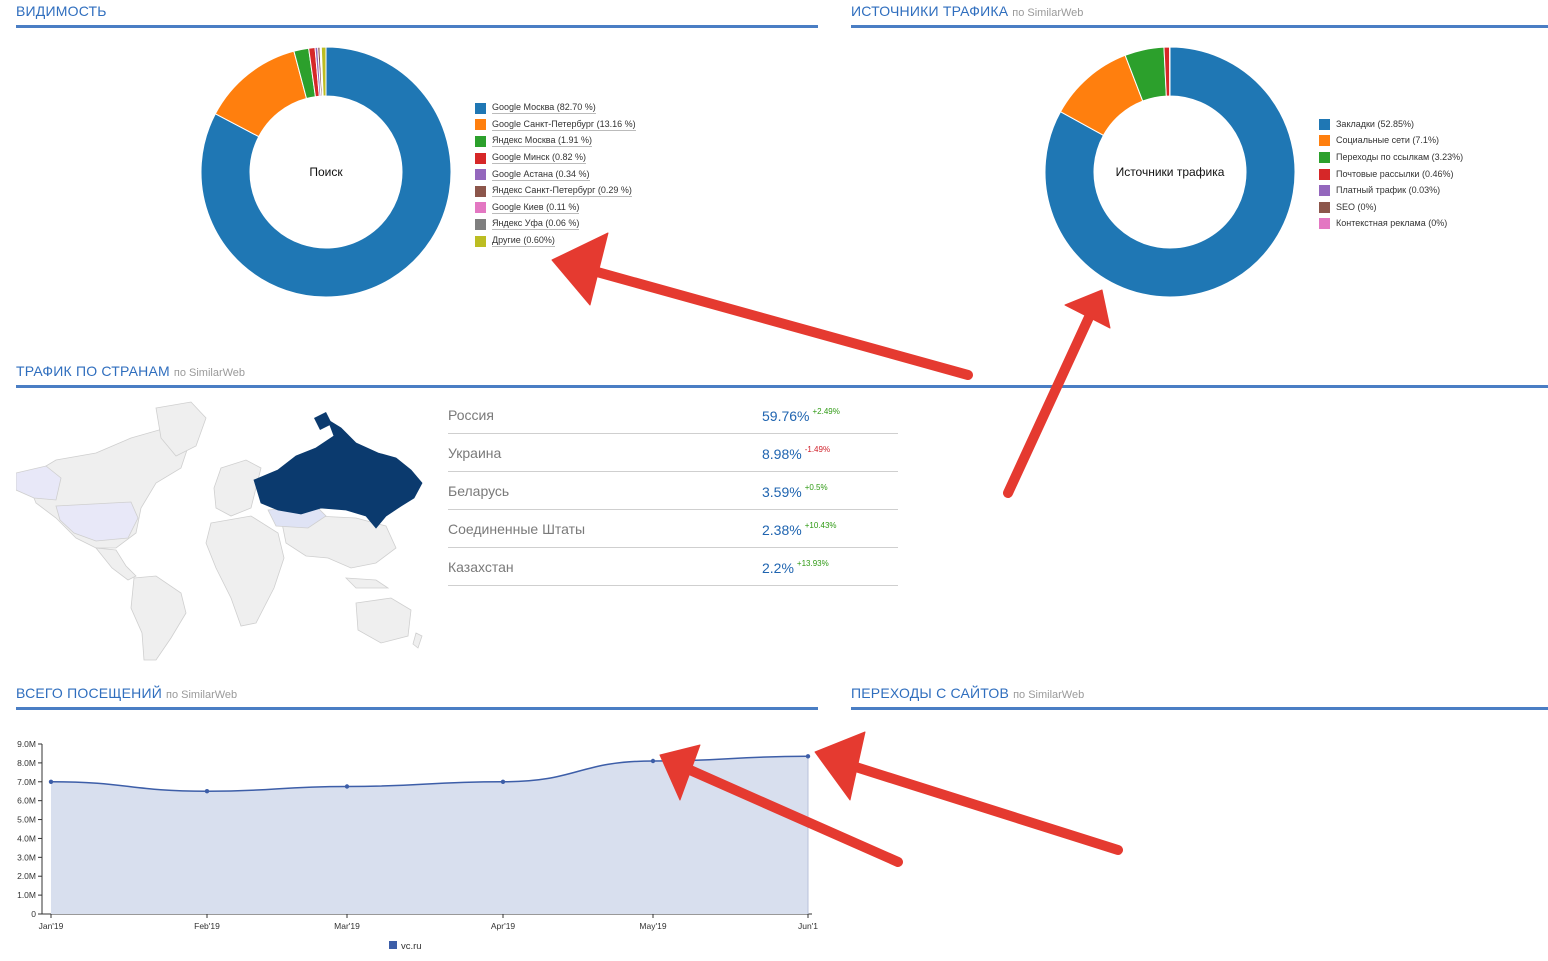 The image size is (1548, 961). I want to click on legend-label: Google Астана (0.34 %), so click(541, 174).